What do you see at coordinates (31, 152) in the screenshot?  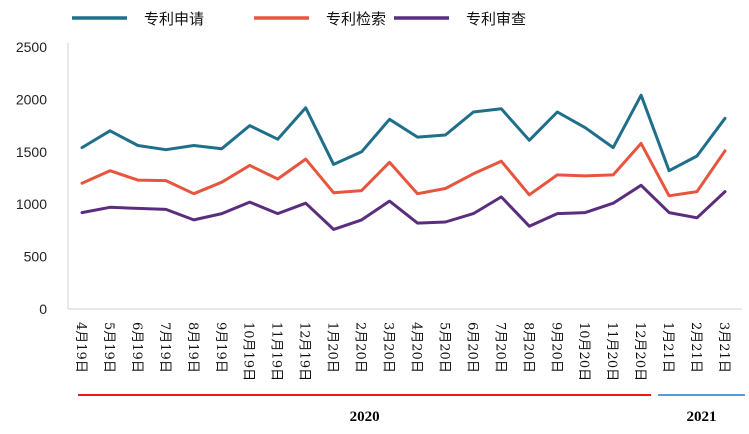 I see `y-tick-label: 1500` at bounding box center [31, 152].